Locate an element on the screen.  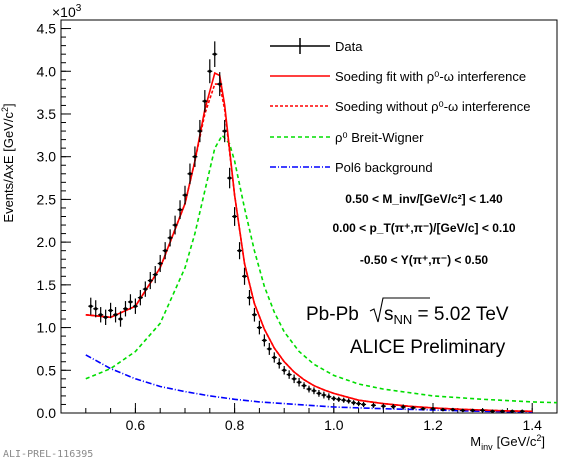
y-axis-title: Events/AxE [GeV/c2] is located at coordinates (8, 162).